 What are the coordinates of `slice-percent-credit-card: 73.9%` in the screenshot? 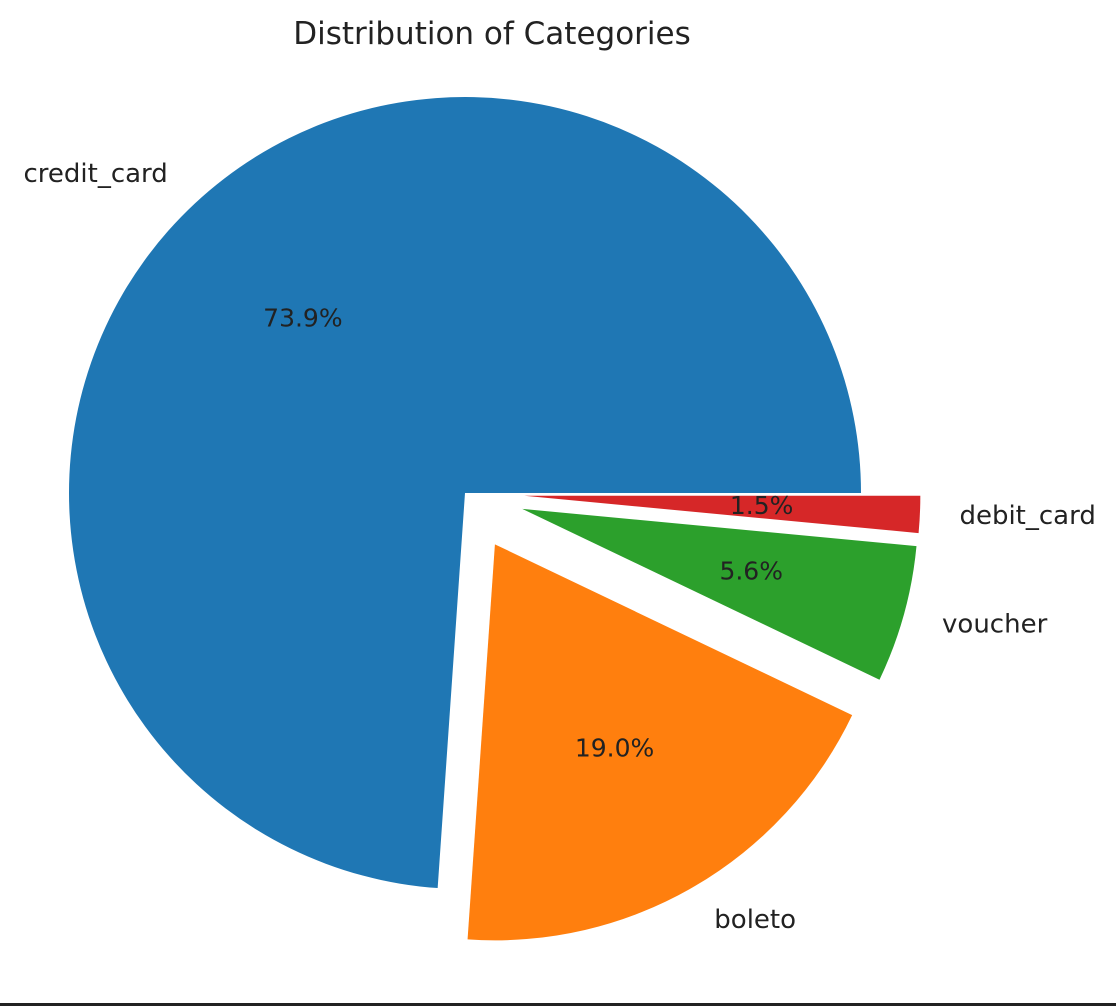 It's located at (302, 317).